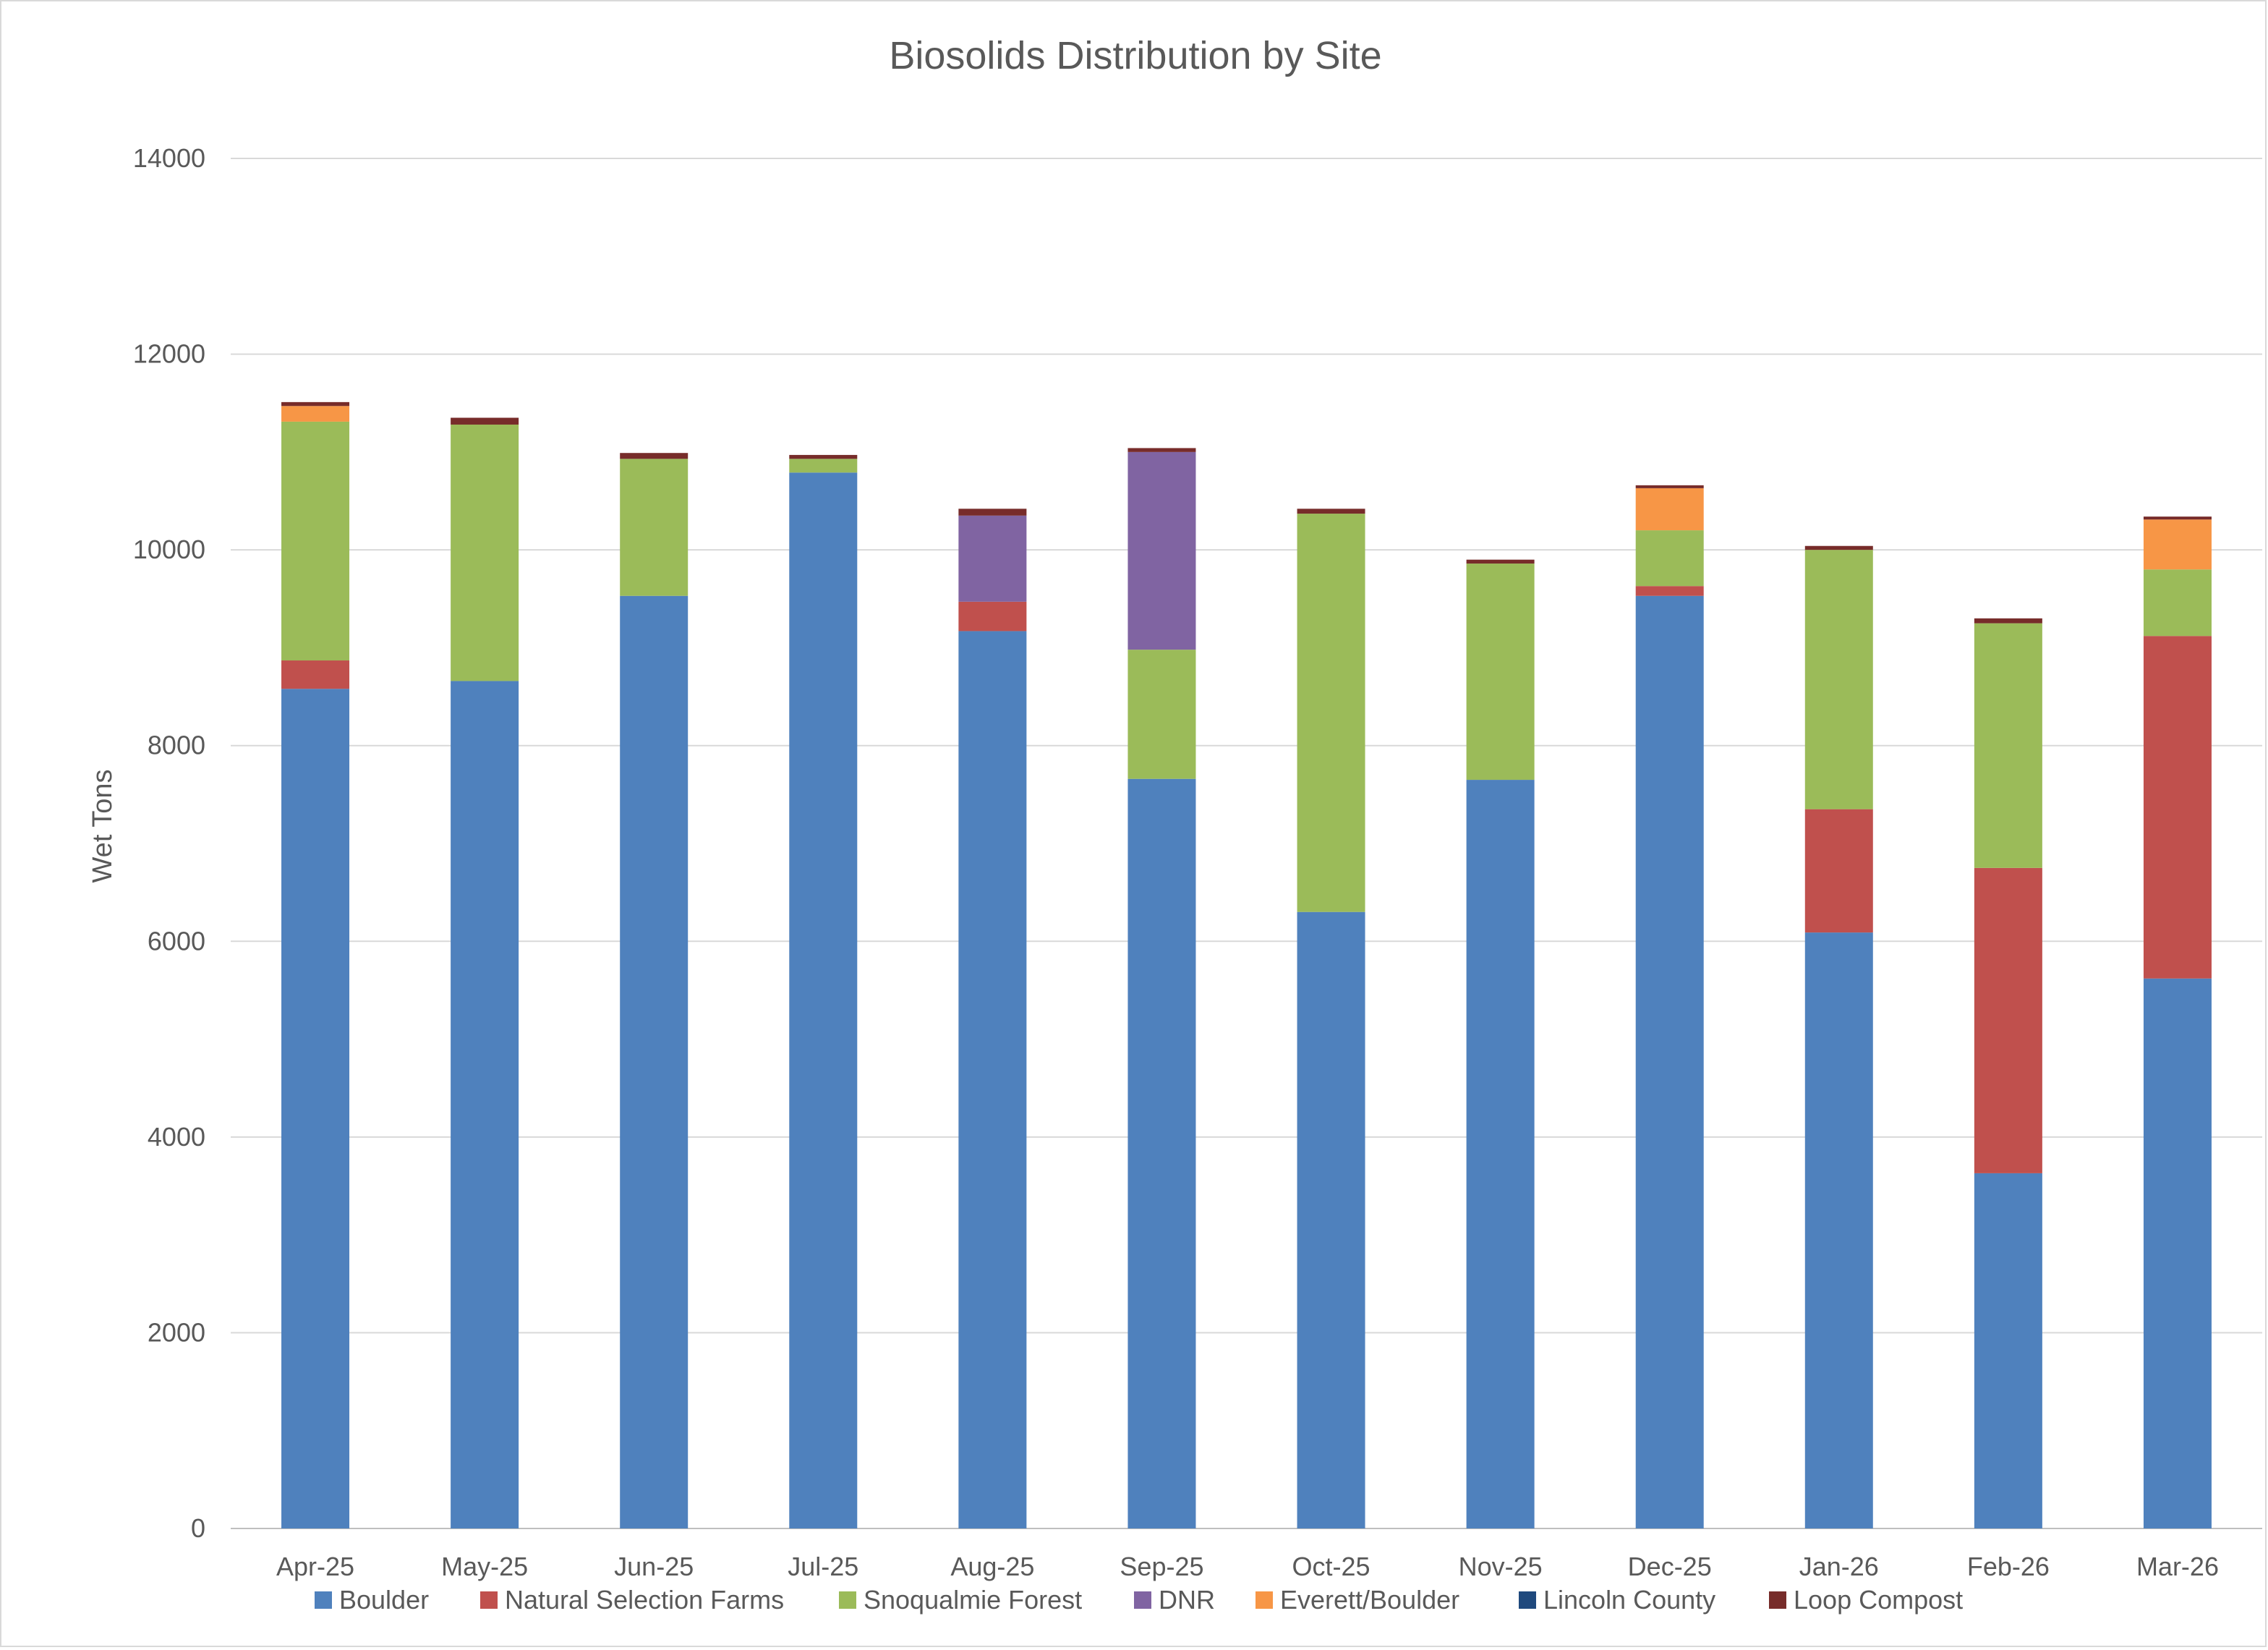 The image size is (2268, 1650). I want to click on legend-label: Lincoln County, so click(1629, 1600).